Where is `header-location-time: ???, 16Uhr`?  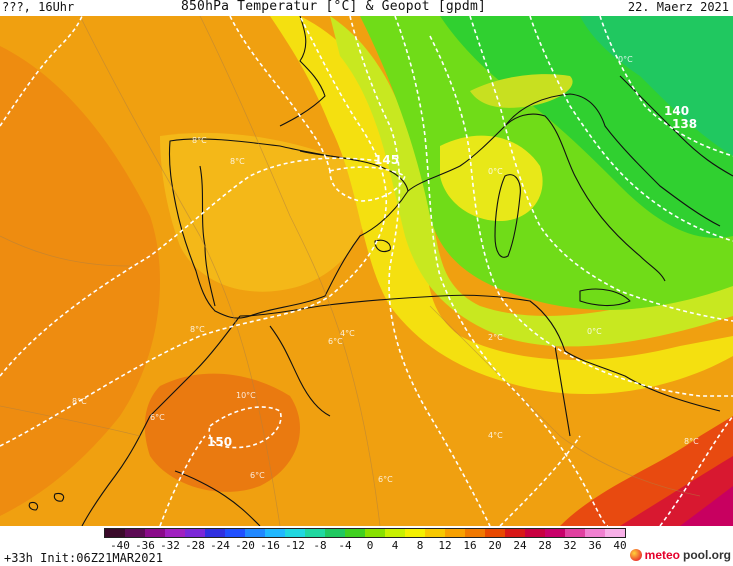
header-location-time: ???, 16Uhr is located at coordinates (38, 7).